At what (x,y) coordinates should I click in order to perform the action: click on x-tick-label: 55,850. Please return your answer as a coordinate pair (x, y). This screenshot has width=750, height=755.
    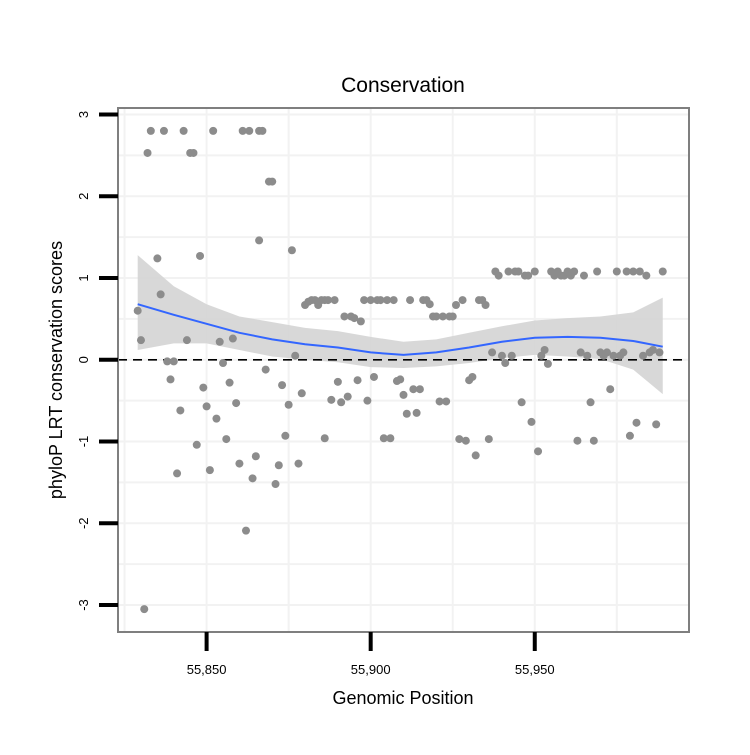
    Looking at the image, I should click on (207, 669).